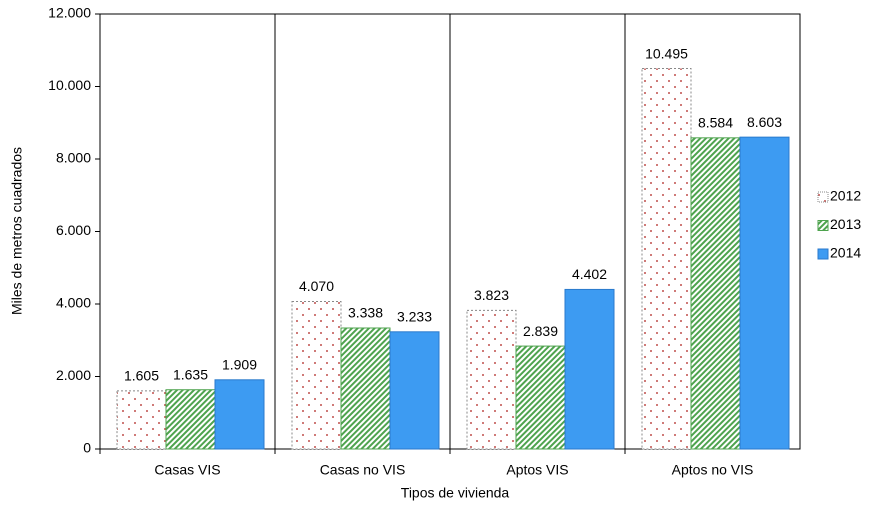 This screenshot has height=508, width=875. What do you see at coordinates (540, 331) in the screenshot?
I see `value-label: 2.839` at bounding box center [540, 331].